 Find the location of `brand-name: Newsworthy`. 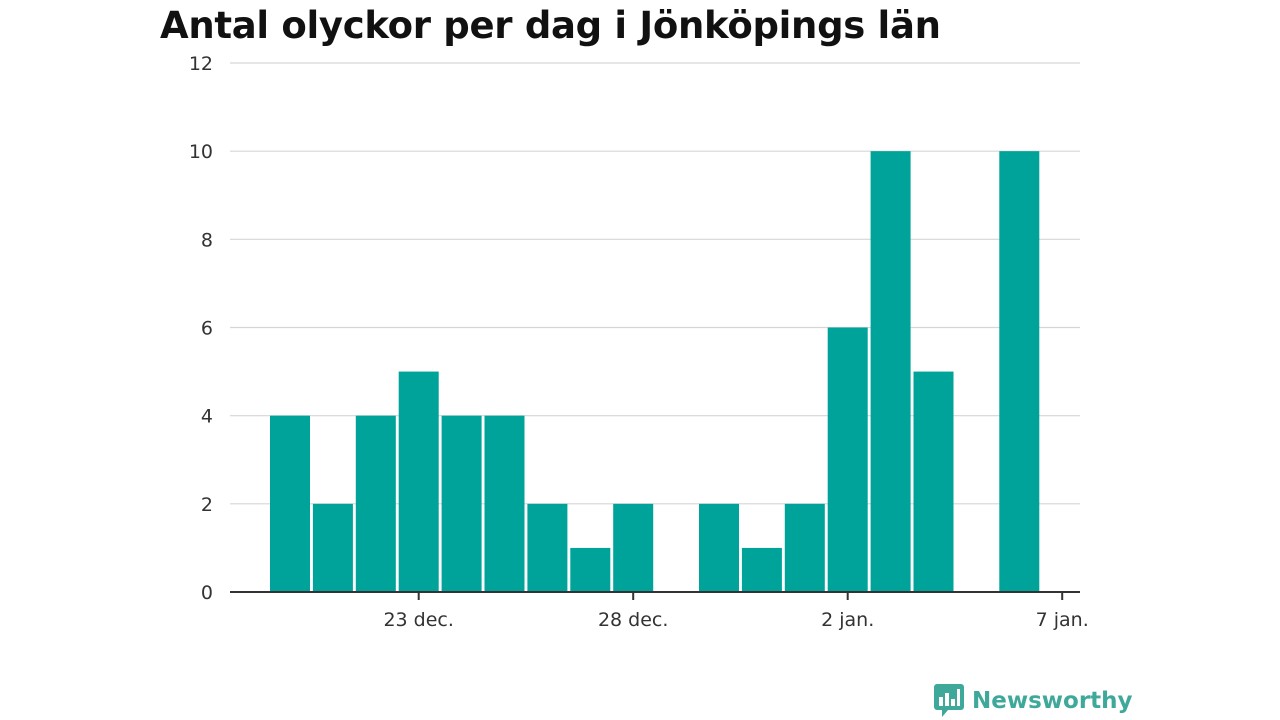

brand-name: Newsworthy is located at coordinates (1052, 701).